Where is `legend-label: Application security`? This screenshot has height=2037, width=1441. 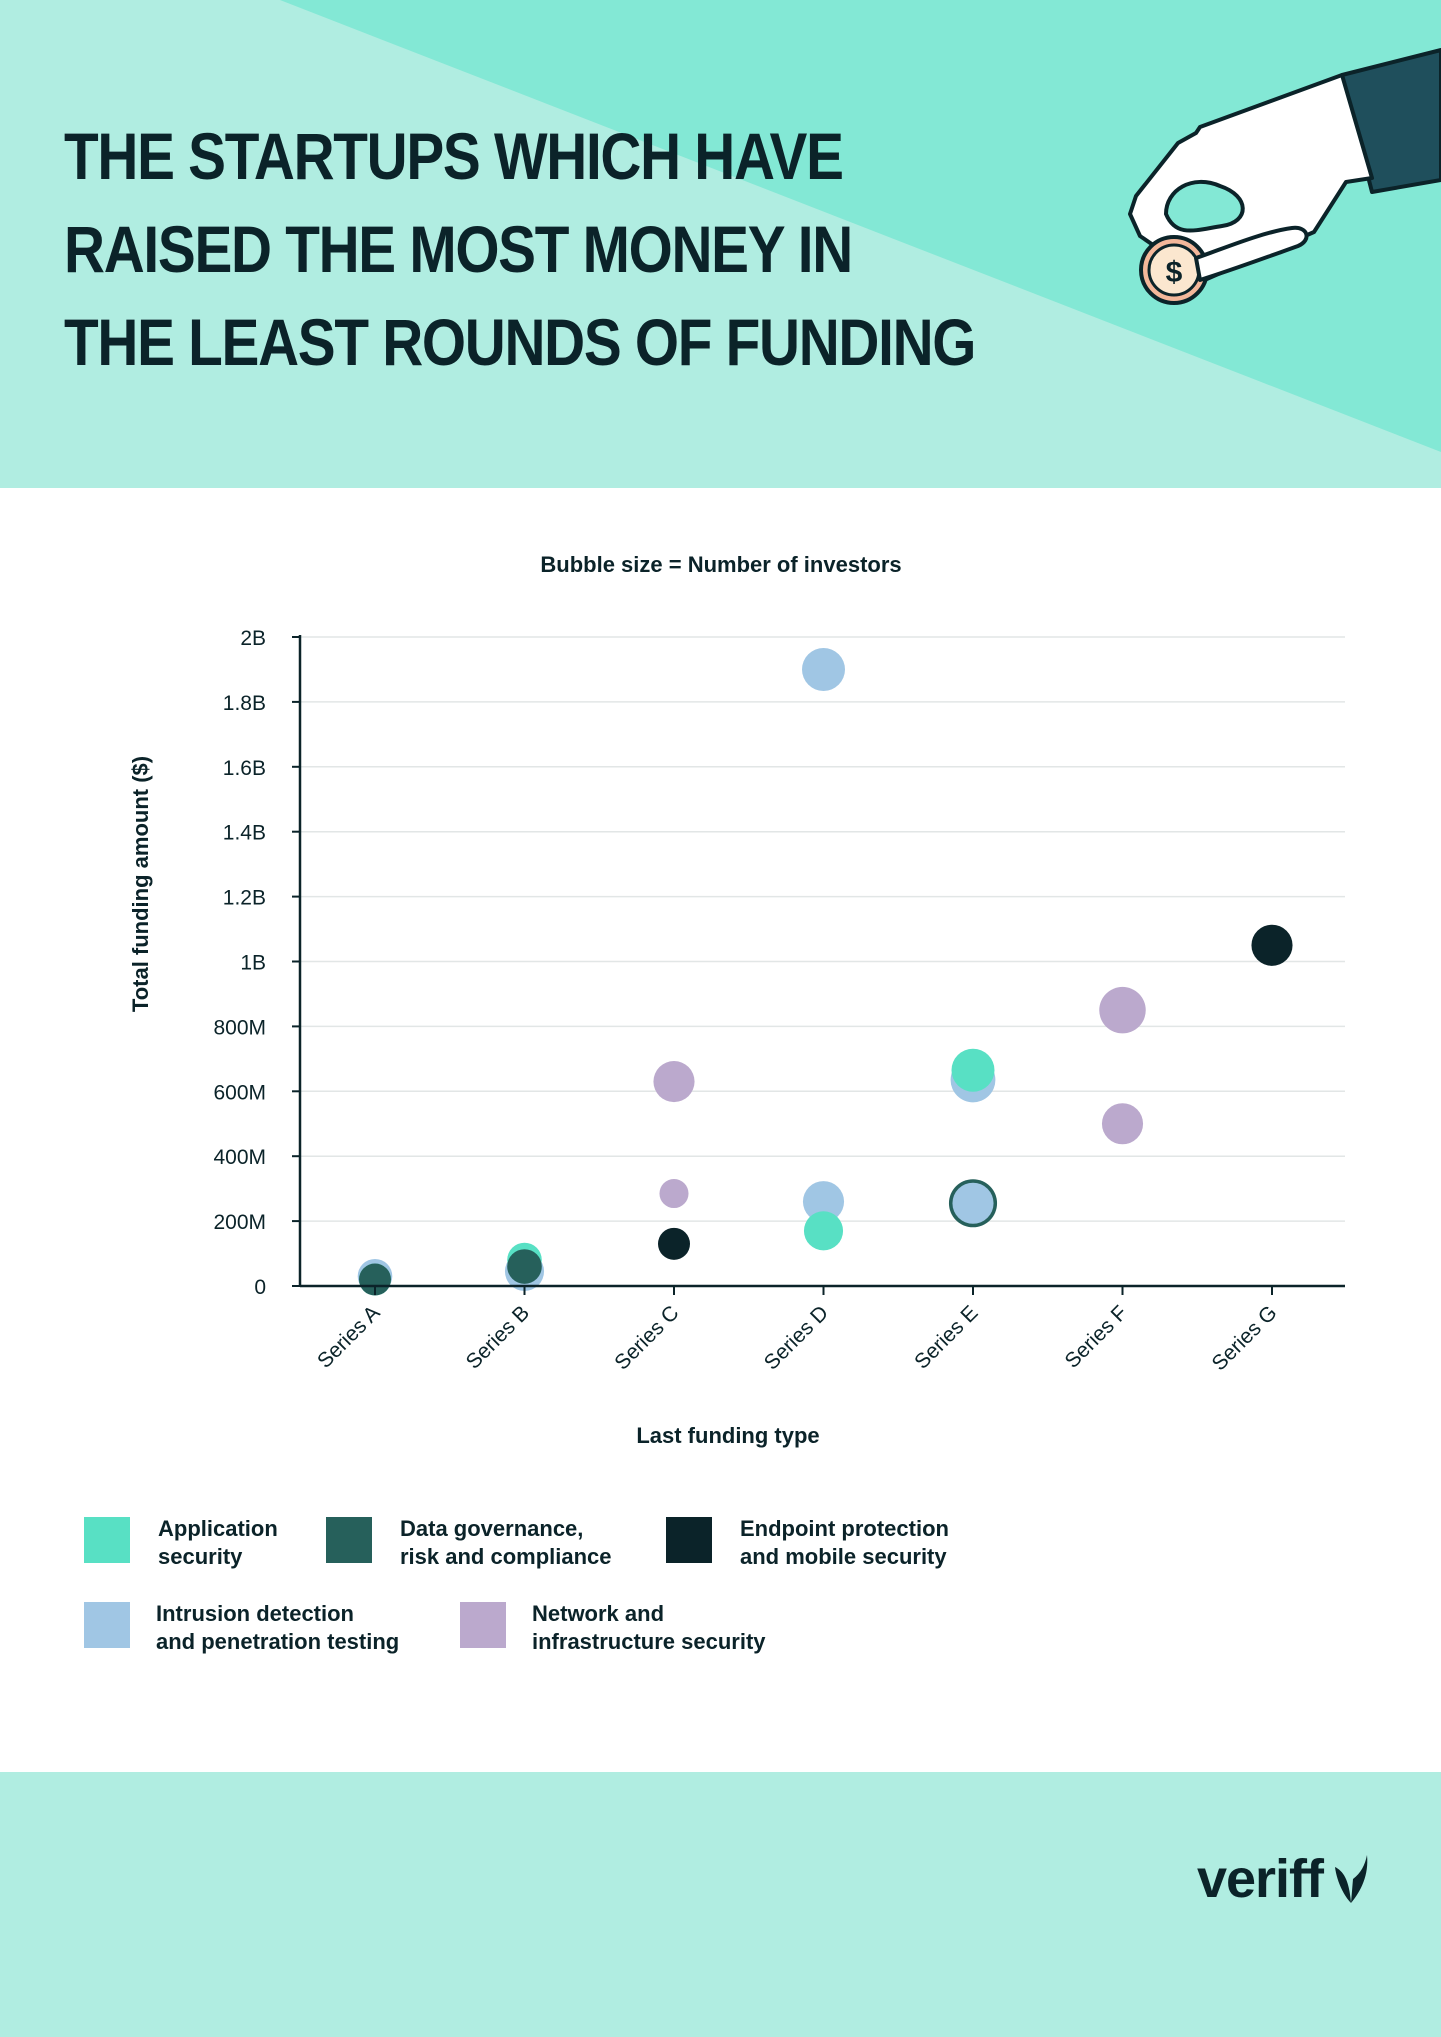
legend-label: Application security is located at coordinates (218, 1542).